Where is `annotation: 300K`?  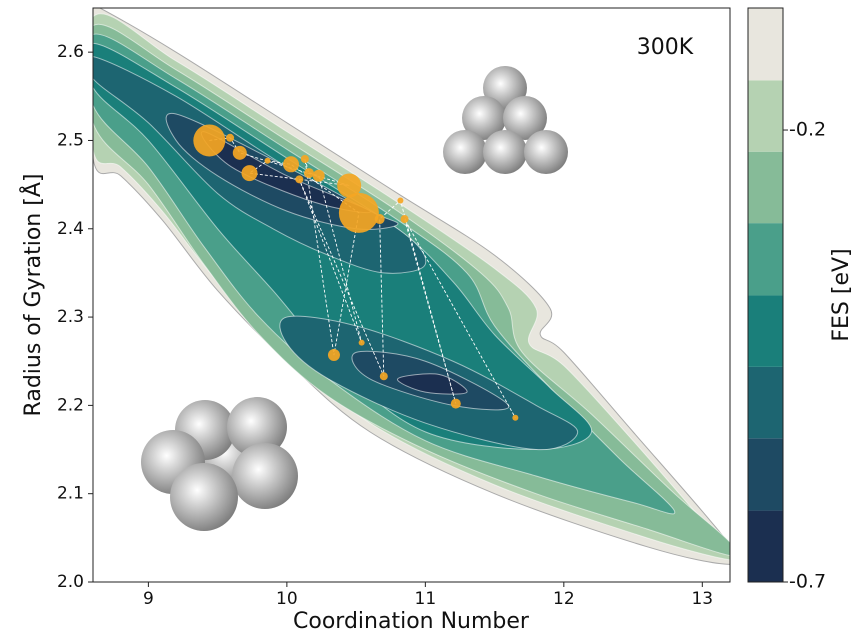 annotation: 300K is located at coordinates (665, 47).